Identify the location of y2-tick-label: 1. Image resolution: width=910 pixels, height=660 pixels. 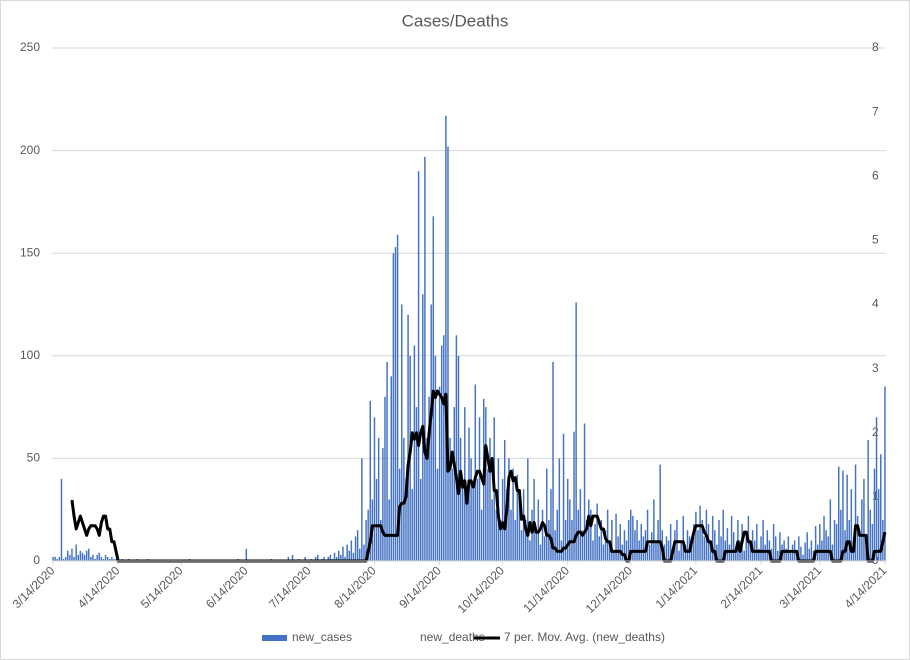
(875, 496).